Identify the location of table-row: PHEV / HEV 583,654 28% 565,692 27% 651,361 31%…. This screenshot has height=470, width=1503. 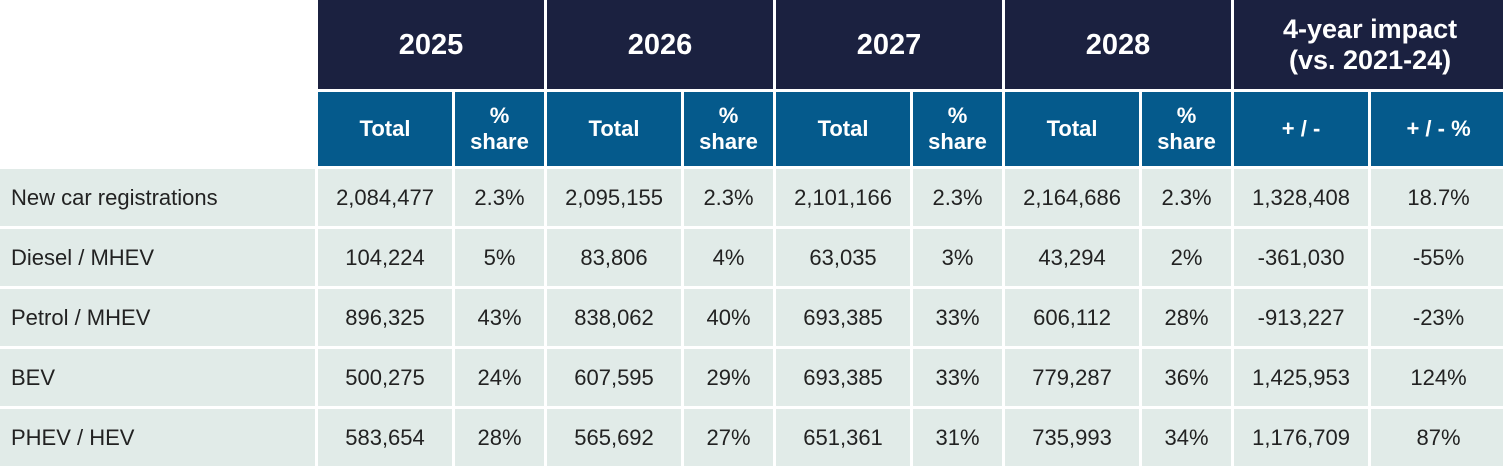
(751, 437).